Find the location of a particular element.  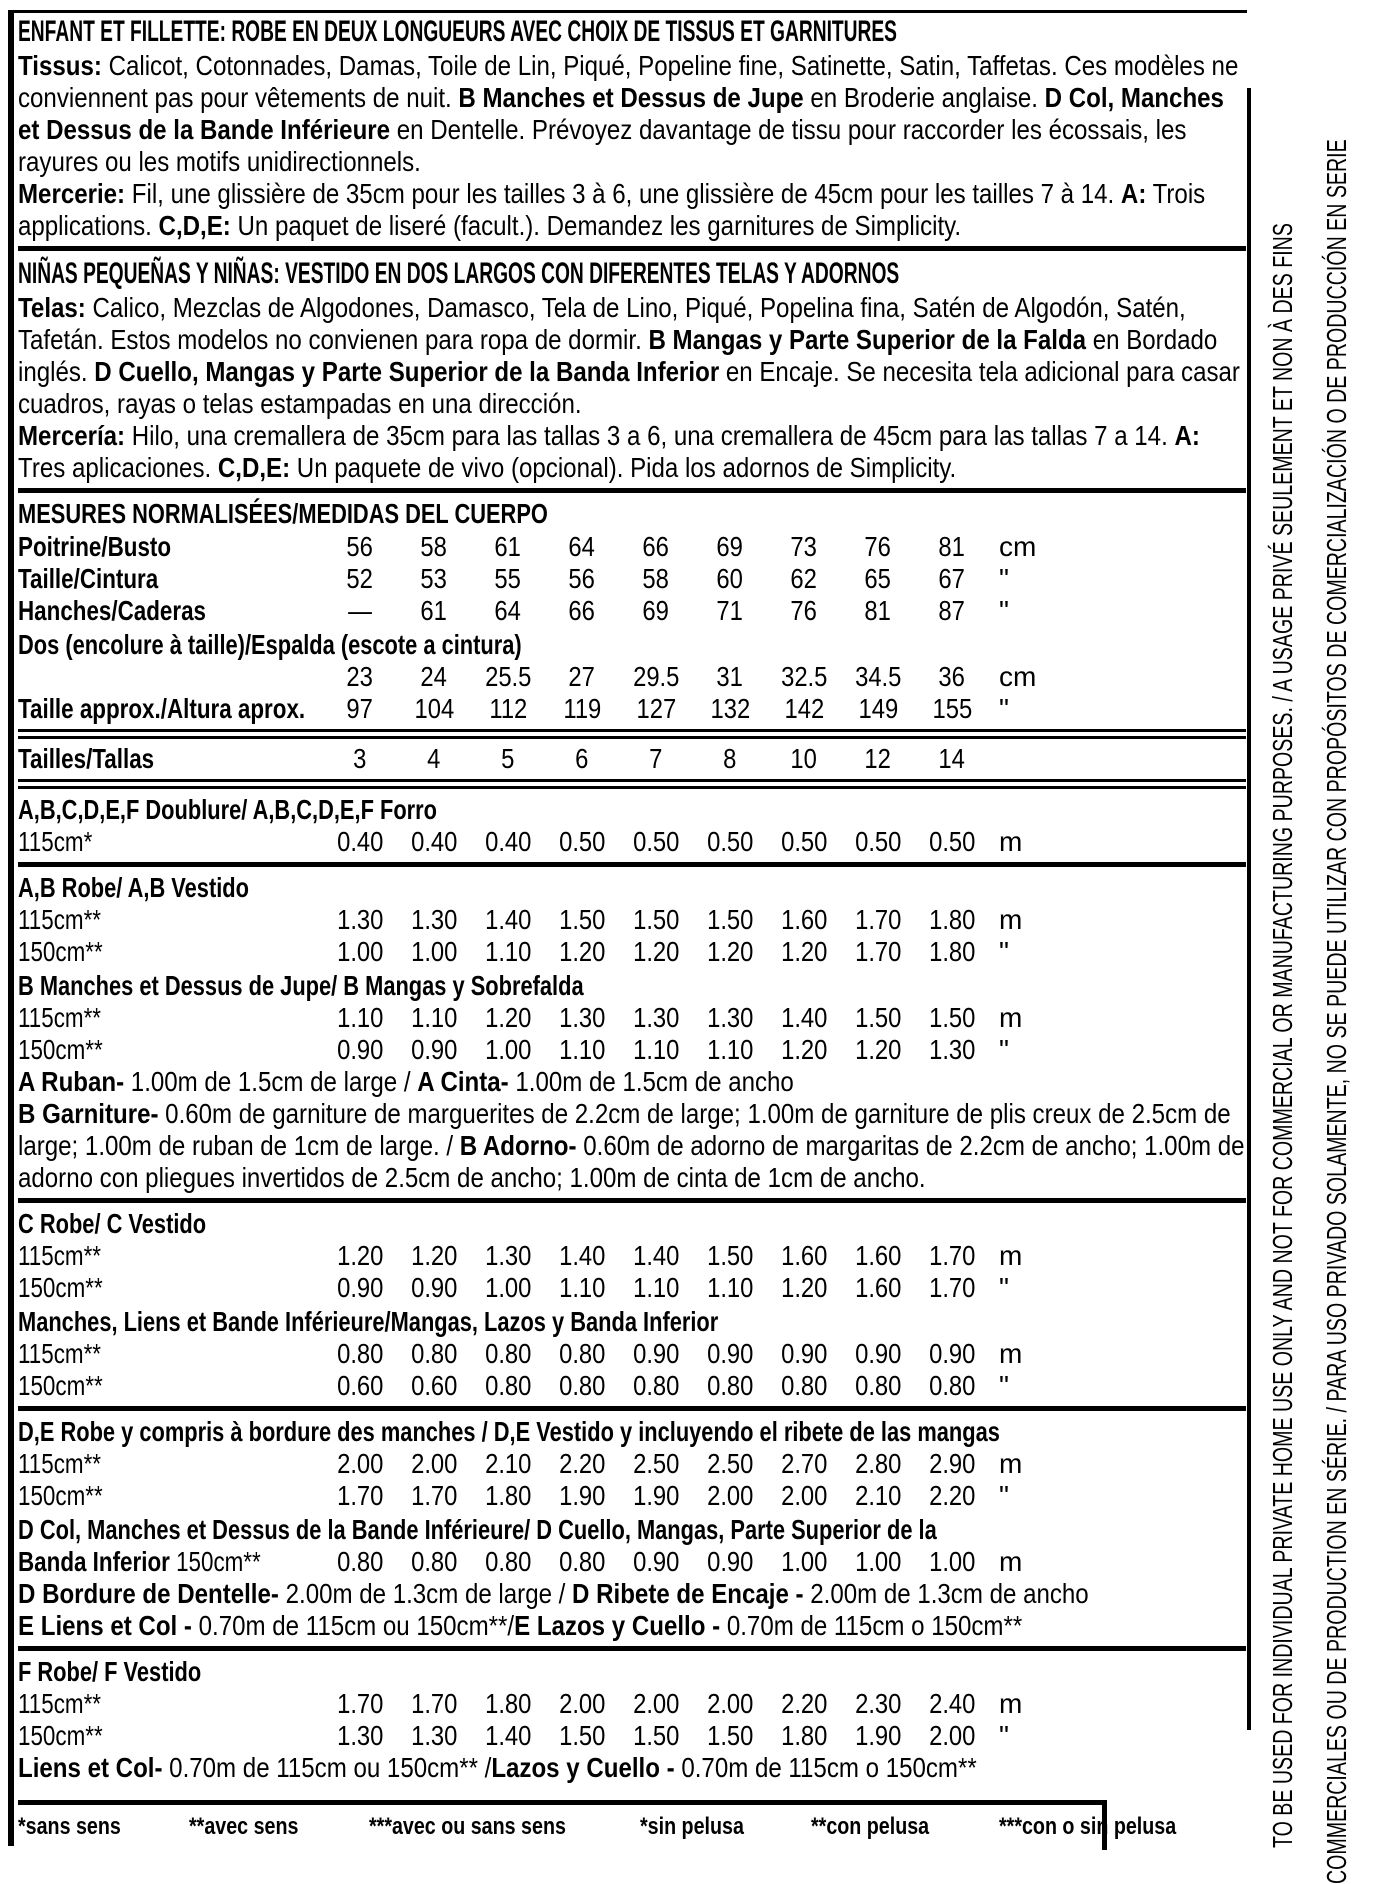

value: 132 is located at coordinates (730, 708).